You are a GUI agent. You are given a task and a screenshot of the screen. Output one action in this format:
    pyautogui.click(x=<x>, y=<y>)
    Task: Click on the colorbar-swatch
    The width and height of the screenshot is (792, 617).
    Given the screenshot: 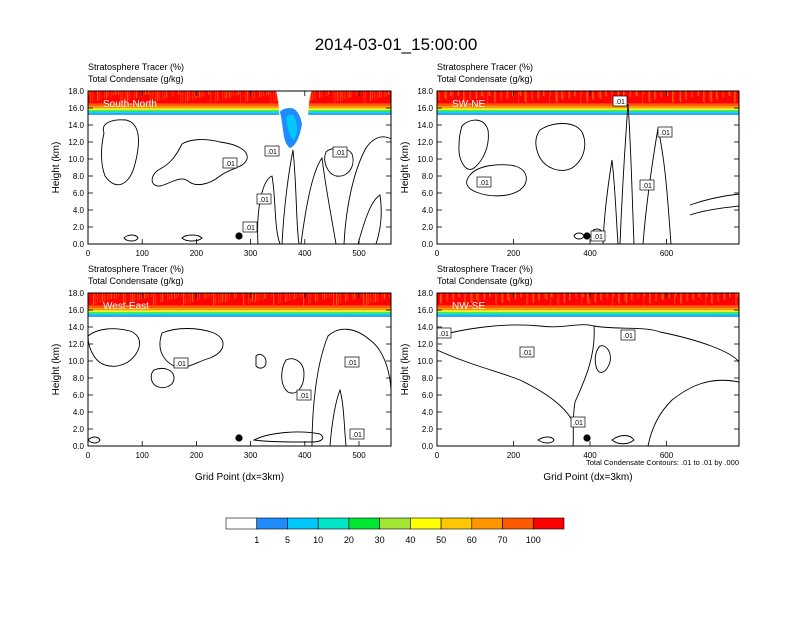 What is the action you would take?
    pyautogui.click(x=548, y=523)
    